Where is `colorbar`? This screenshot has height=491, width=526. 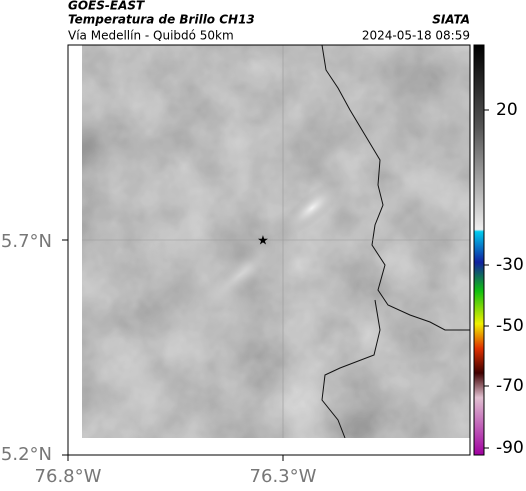
colorbar is located at coordinates (479, 250).